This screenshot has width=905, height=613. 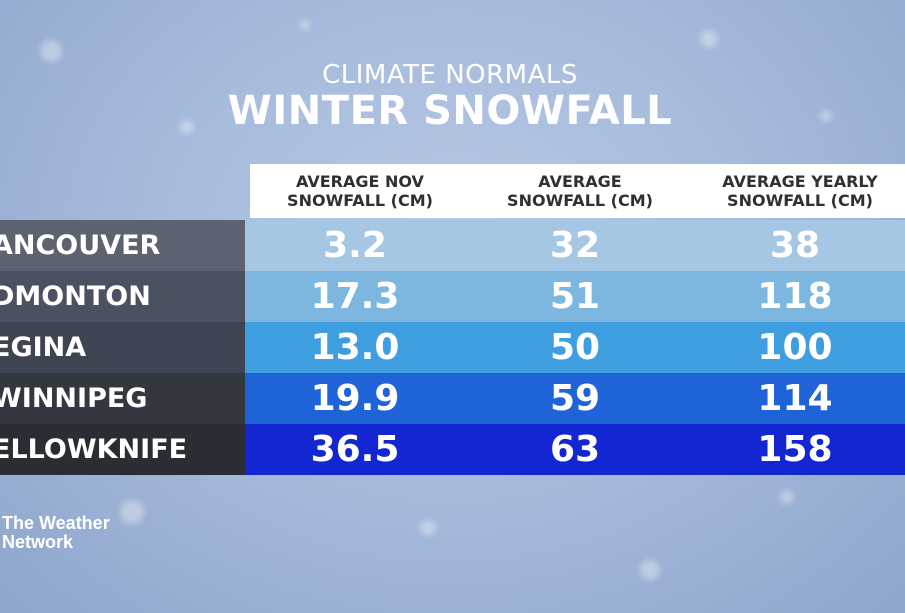 I want to click on value-nov: 19.9, so click(x=355, y=398).